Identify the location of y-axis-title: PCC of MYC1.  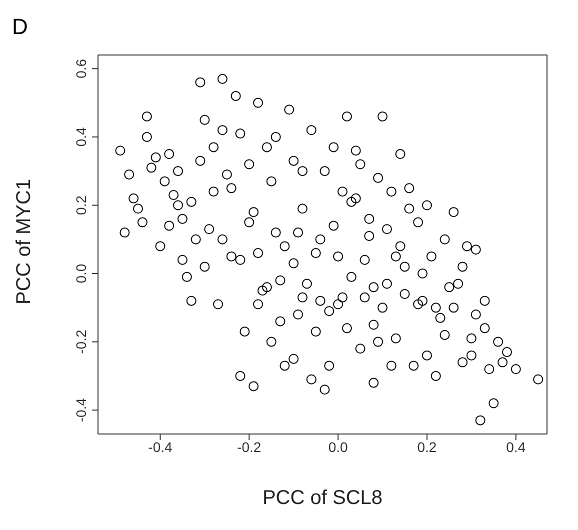
(24, 241).